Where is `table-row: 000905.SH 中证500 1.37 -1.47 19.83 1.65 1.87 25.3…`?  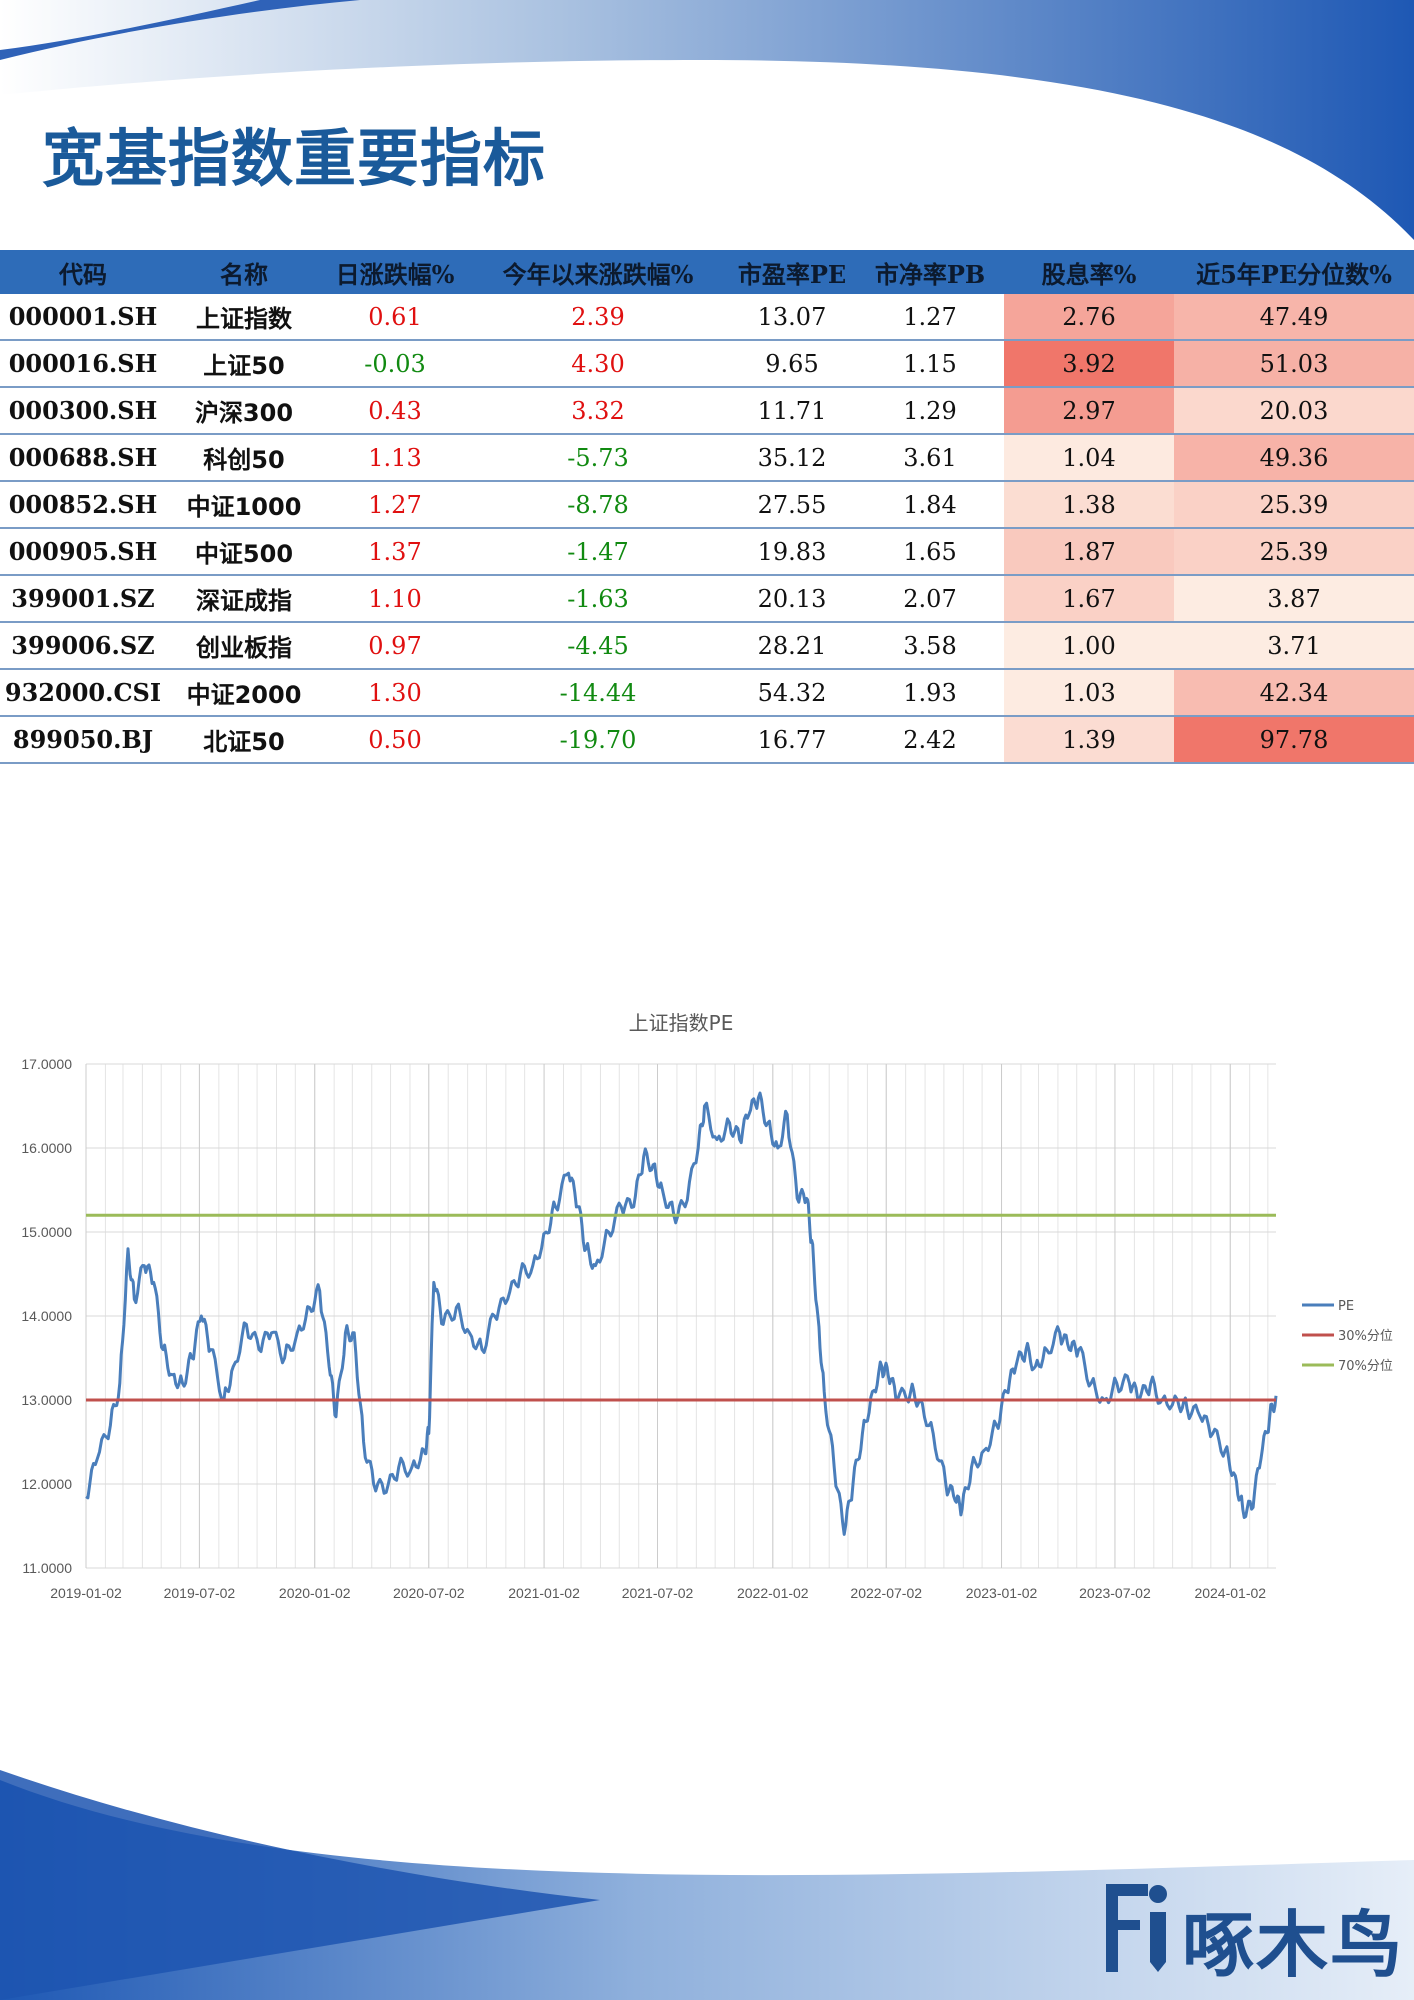 table-row: 000905.SH 中证500 1.37 -1.47 19.83 1.65 1.87 25.3… is located at coordinates (707, 552).